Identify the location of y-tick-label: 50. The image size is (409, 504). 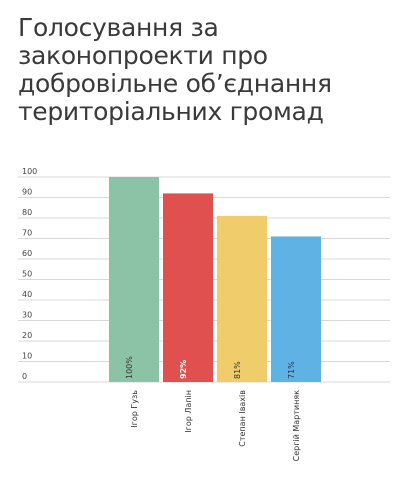
(27, 274).